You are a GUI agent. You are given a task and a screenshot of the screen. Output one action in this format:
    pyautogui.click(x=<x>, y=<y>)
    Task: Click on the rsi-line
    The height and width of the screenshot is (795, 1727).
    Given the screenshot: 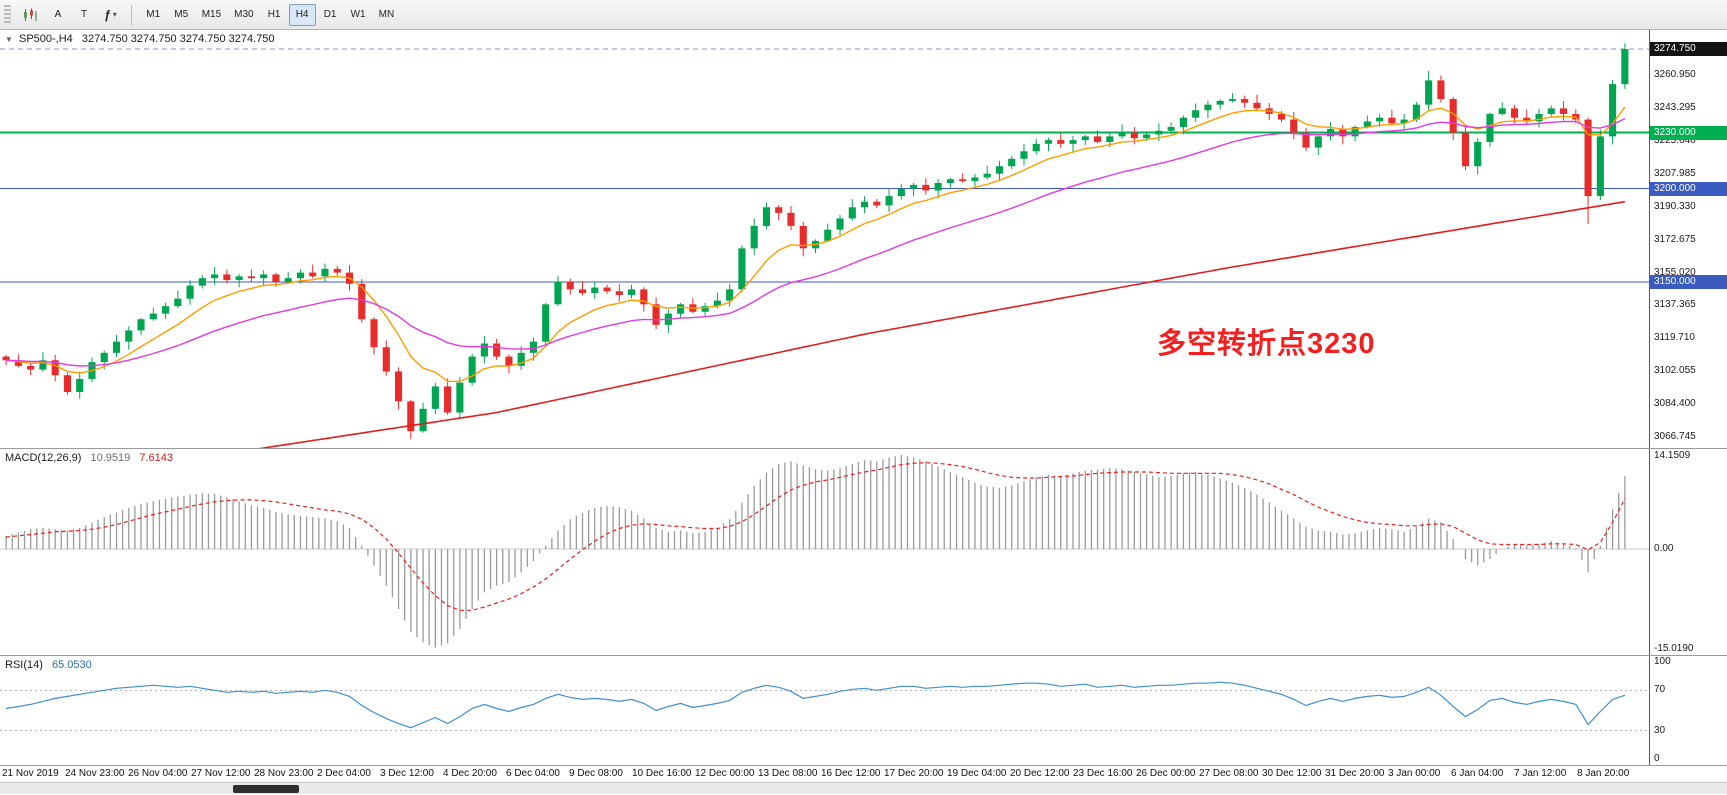 What is the action you would take?
    pyautogui.click(x=816, y=705)
    